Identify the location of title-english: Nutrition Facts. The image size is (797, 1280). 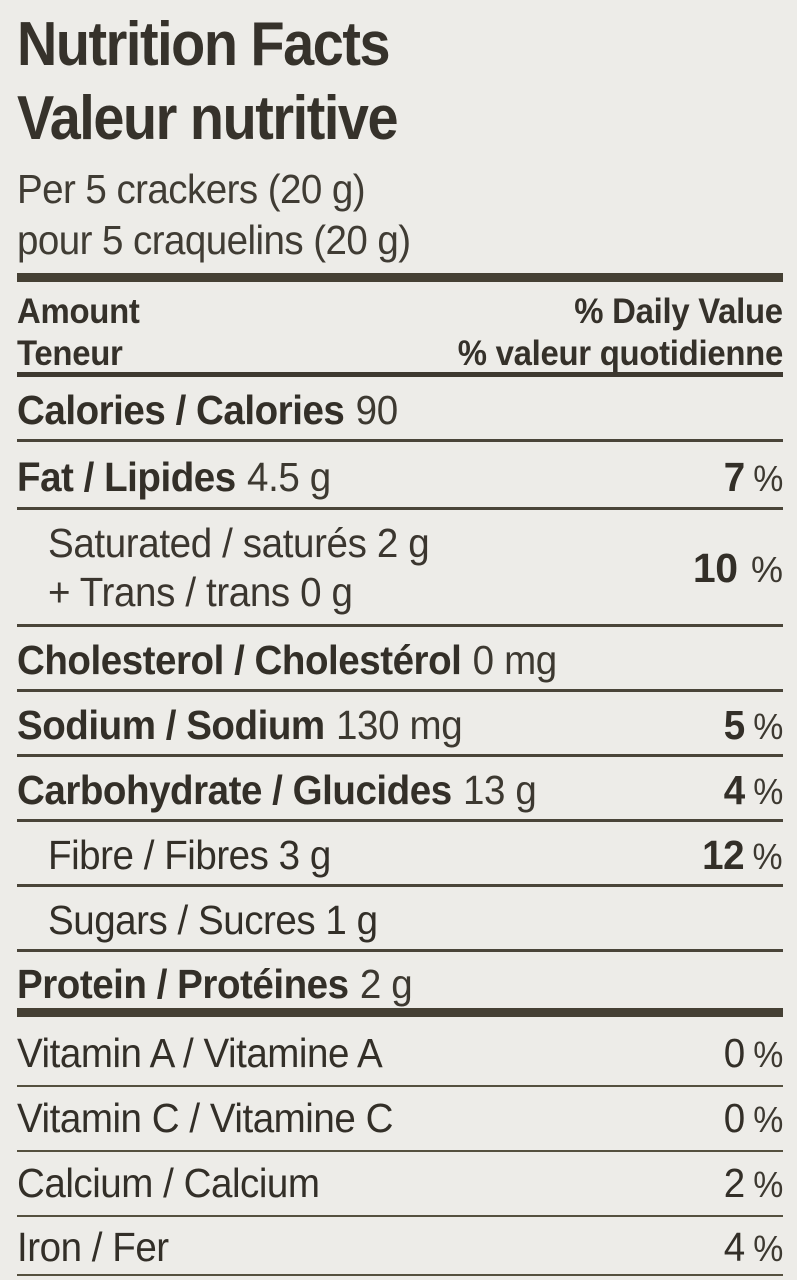
(204, 44).